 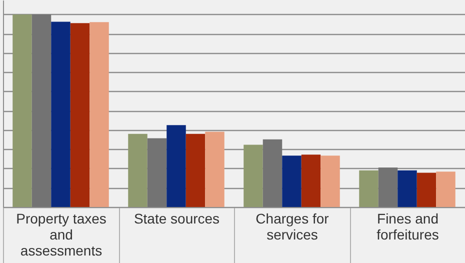 What do you see at coordinates (61, 234) in the screenshot?
I see `x-tick-label: Property taxes and assessments` at bounding box center [61, 234].